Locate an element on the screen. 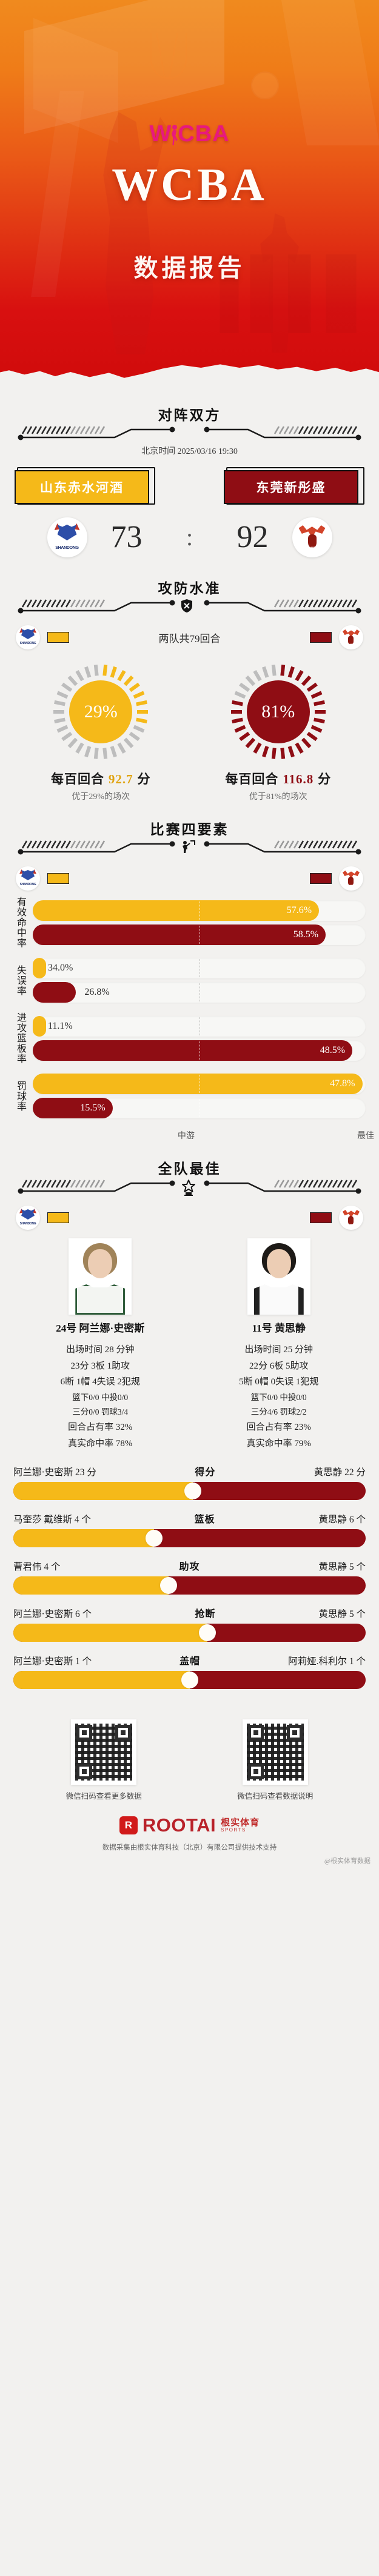 The height and width of the screenshot is (2576, 379). home-team-logo: SHANDONG is located at coordinates (67, 537).